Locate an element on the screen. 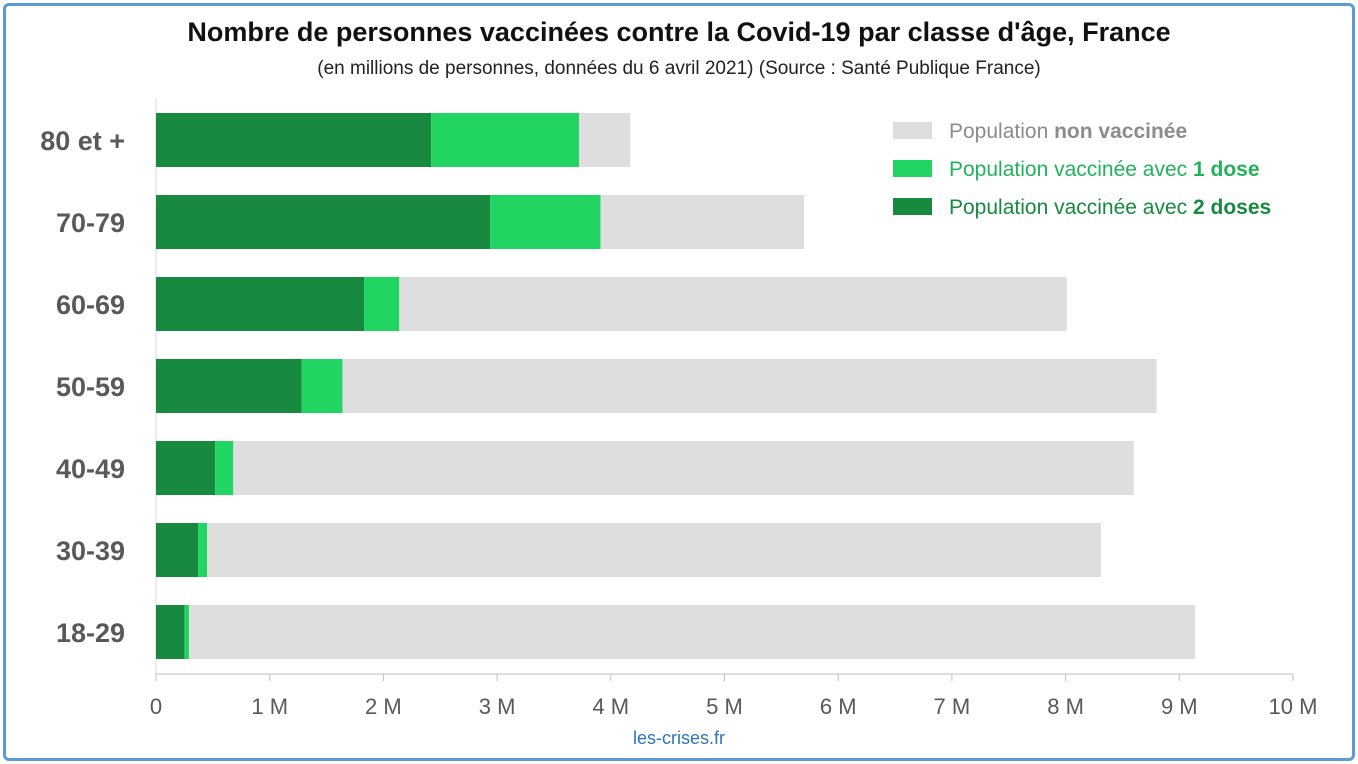 This screenshot has height=764, width=1358. category-label: 50-59 is located at coordinates (90, 387).